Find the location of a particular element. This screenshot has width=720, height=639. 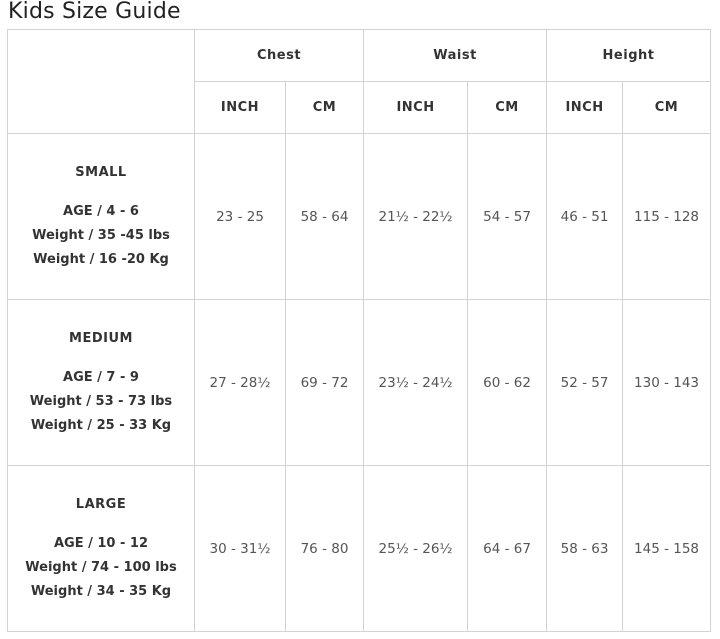

measurement-cell: 145 - 158 is located at coordinates (667, 548).